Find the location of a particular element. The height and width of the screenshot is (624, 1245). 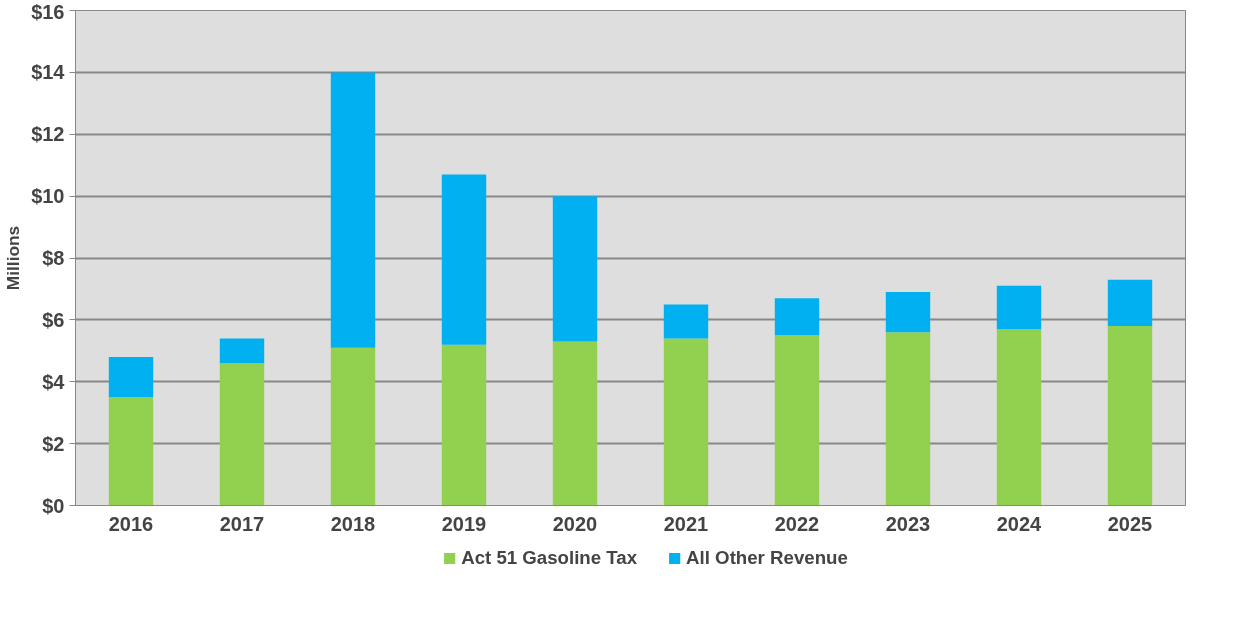

y-tick-label: $0 is located at coordinates (53, 505).